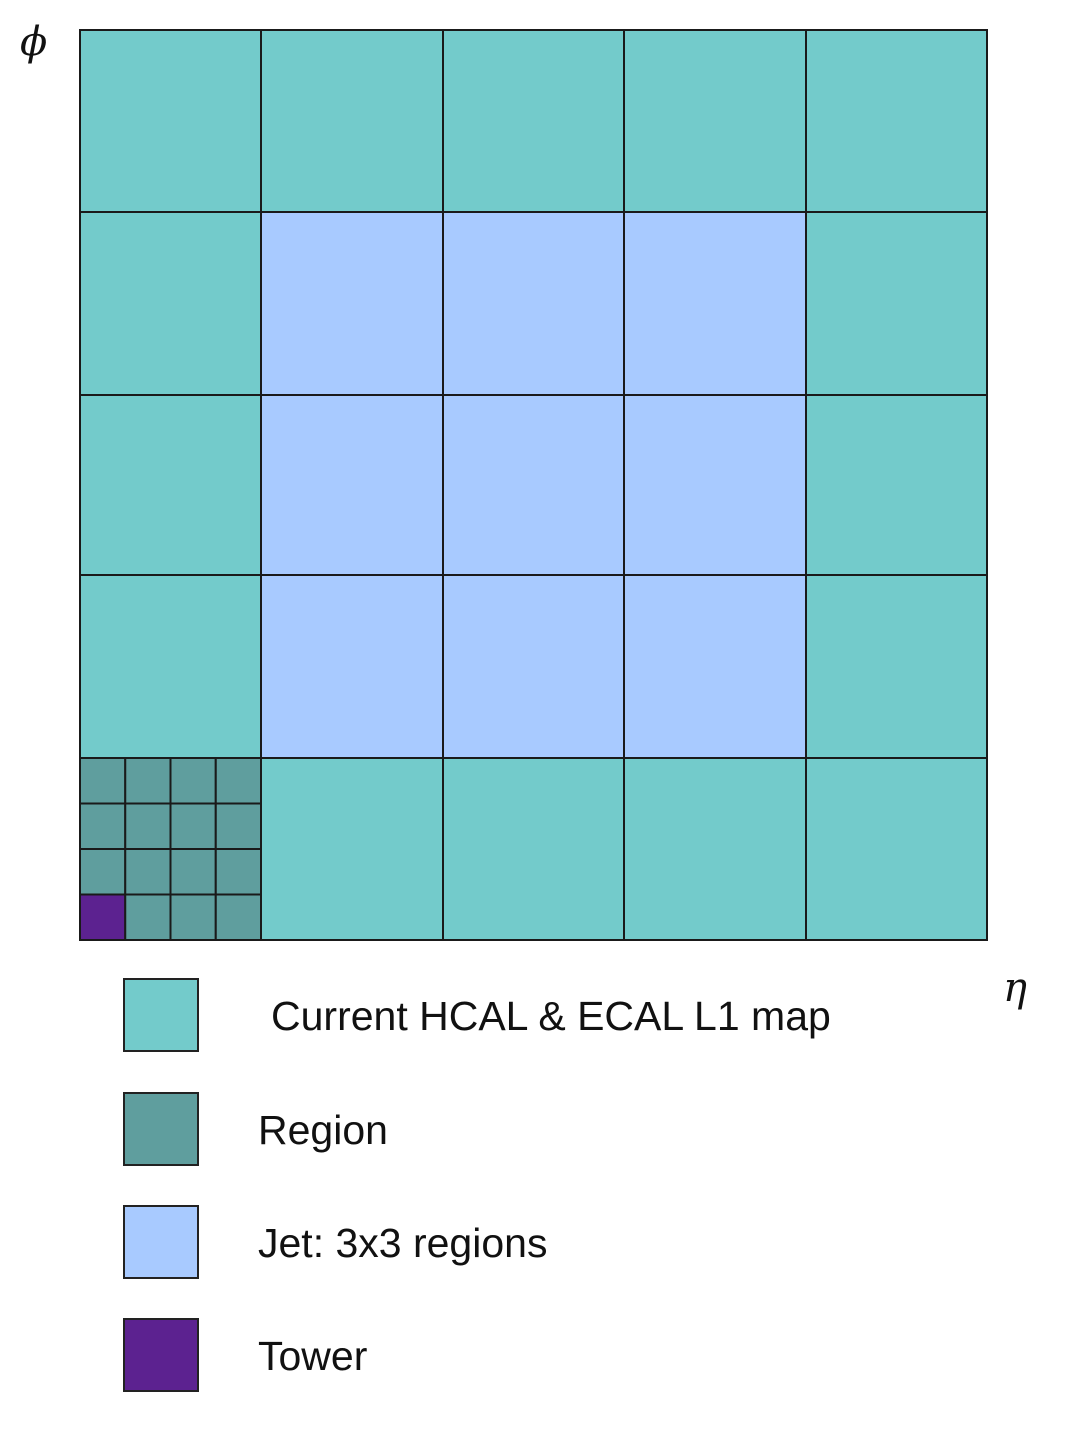 This screenshot has width=1070, height=1441. I want to click on legend-swatch-tower, so click(161, 1355).